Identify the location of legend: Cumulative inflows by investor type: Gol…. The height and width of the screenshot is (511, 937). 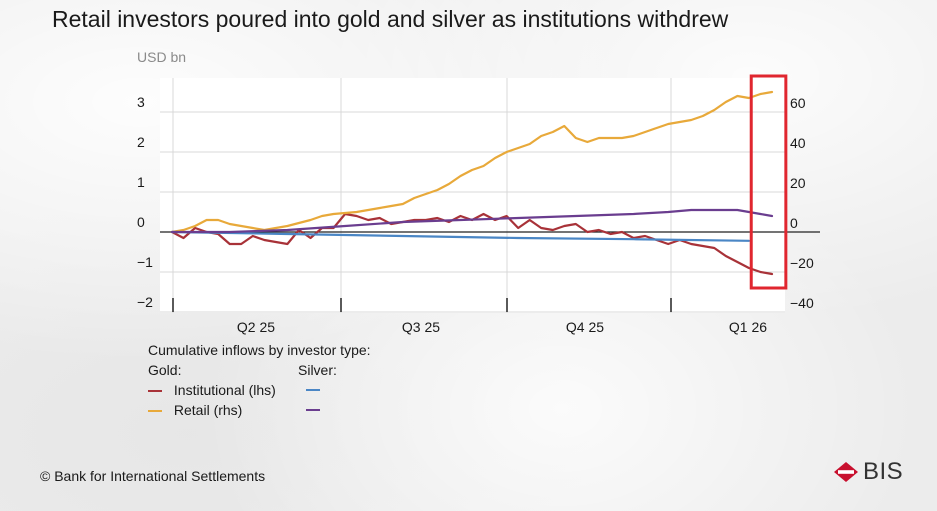
(259, 381).